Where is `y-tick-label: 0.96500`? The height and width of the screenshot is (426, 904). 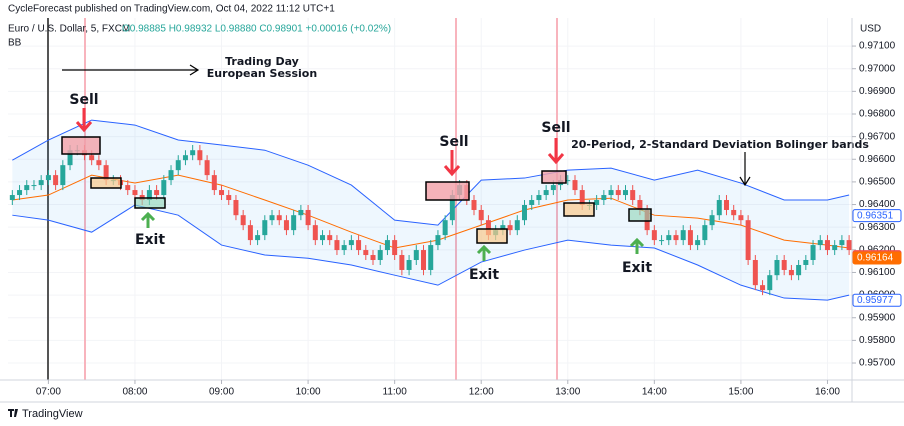
y-tick-label: 0.96500 is located at coordinates (877, 182).